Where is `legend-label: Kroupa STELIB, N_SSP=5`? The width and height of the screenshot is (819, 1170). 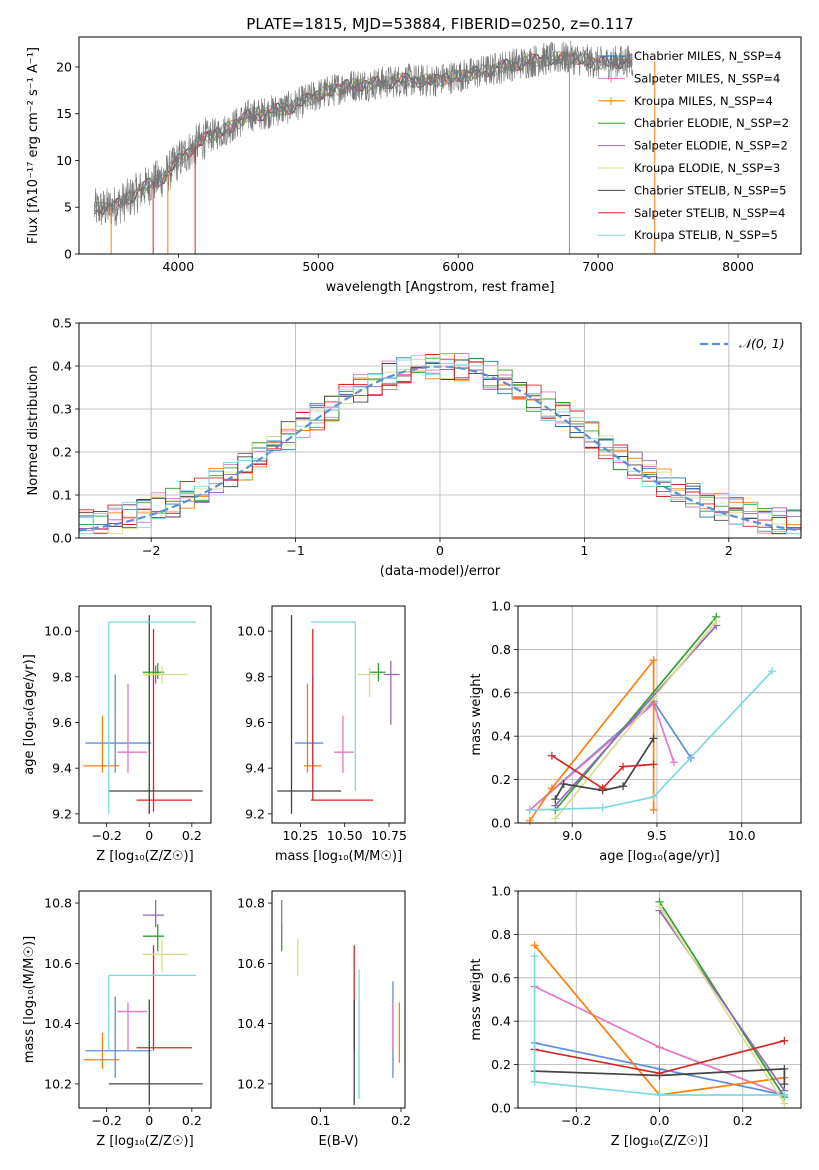 legend-label: Kroupa STELIB, N_SSP=5 is located at coordinates (706, 235).